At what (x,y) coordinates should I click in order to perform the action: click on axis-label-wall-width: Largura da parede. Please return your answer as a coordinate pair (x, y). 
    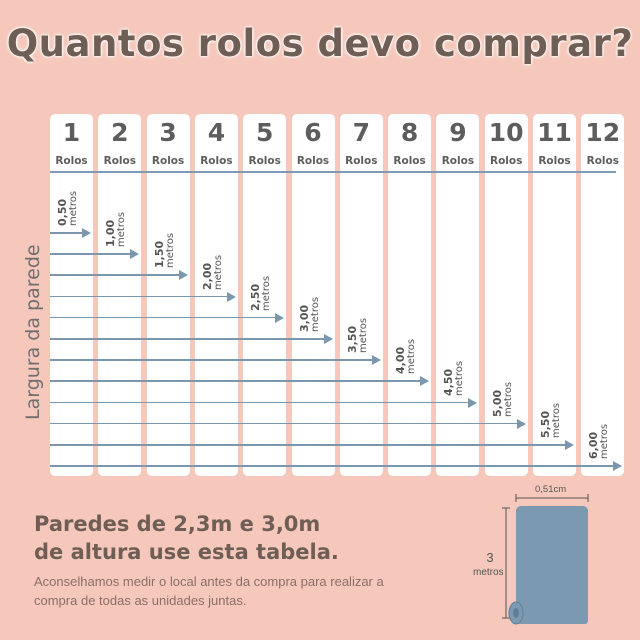
    Looking at the image, I should click on (33, 332).